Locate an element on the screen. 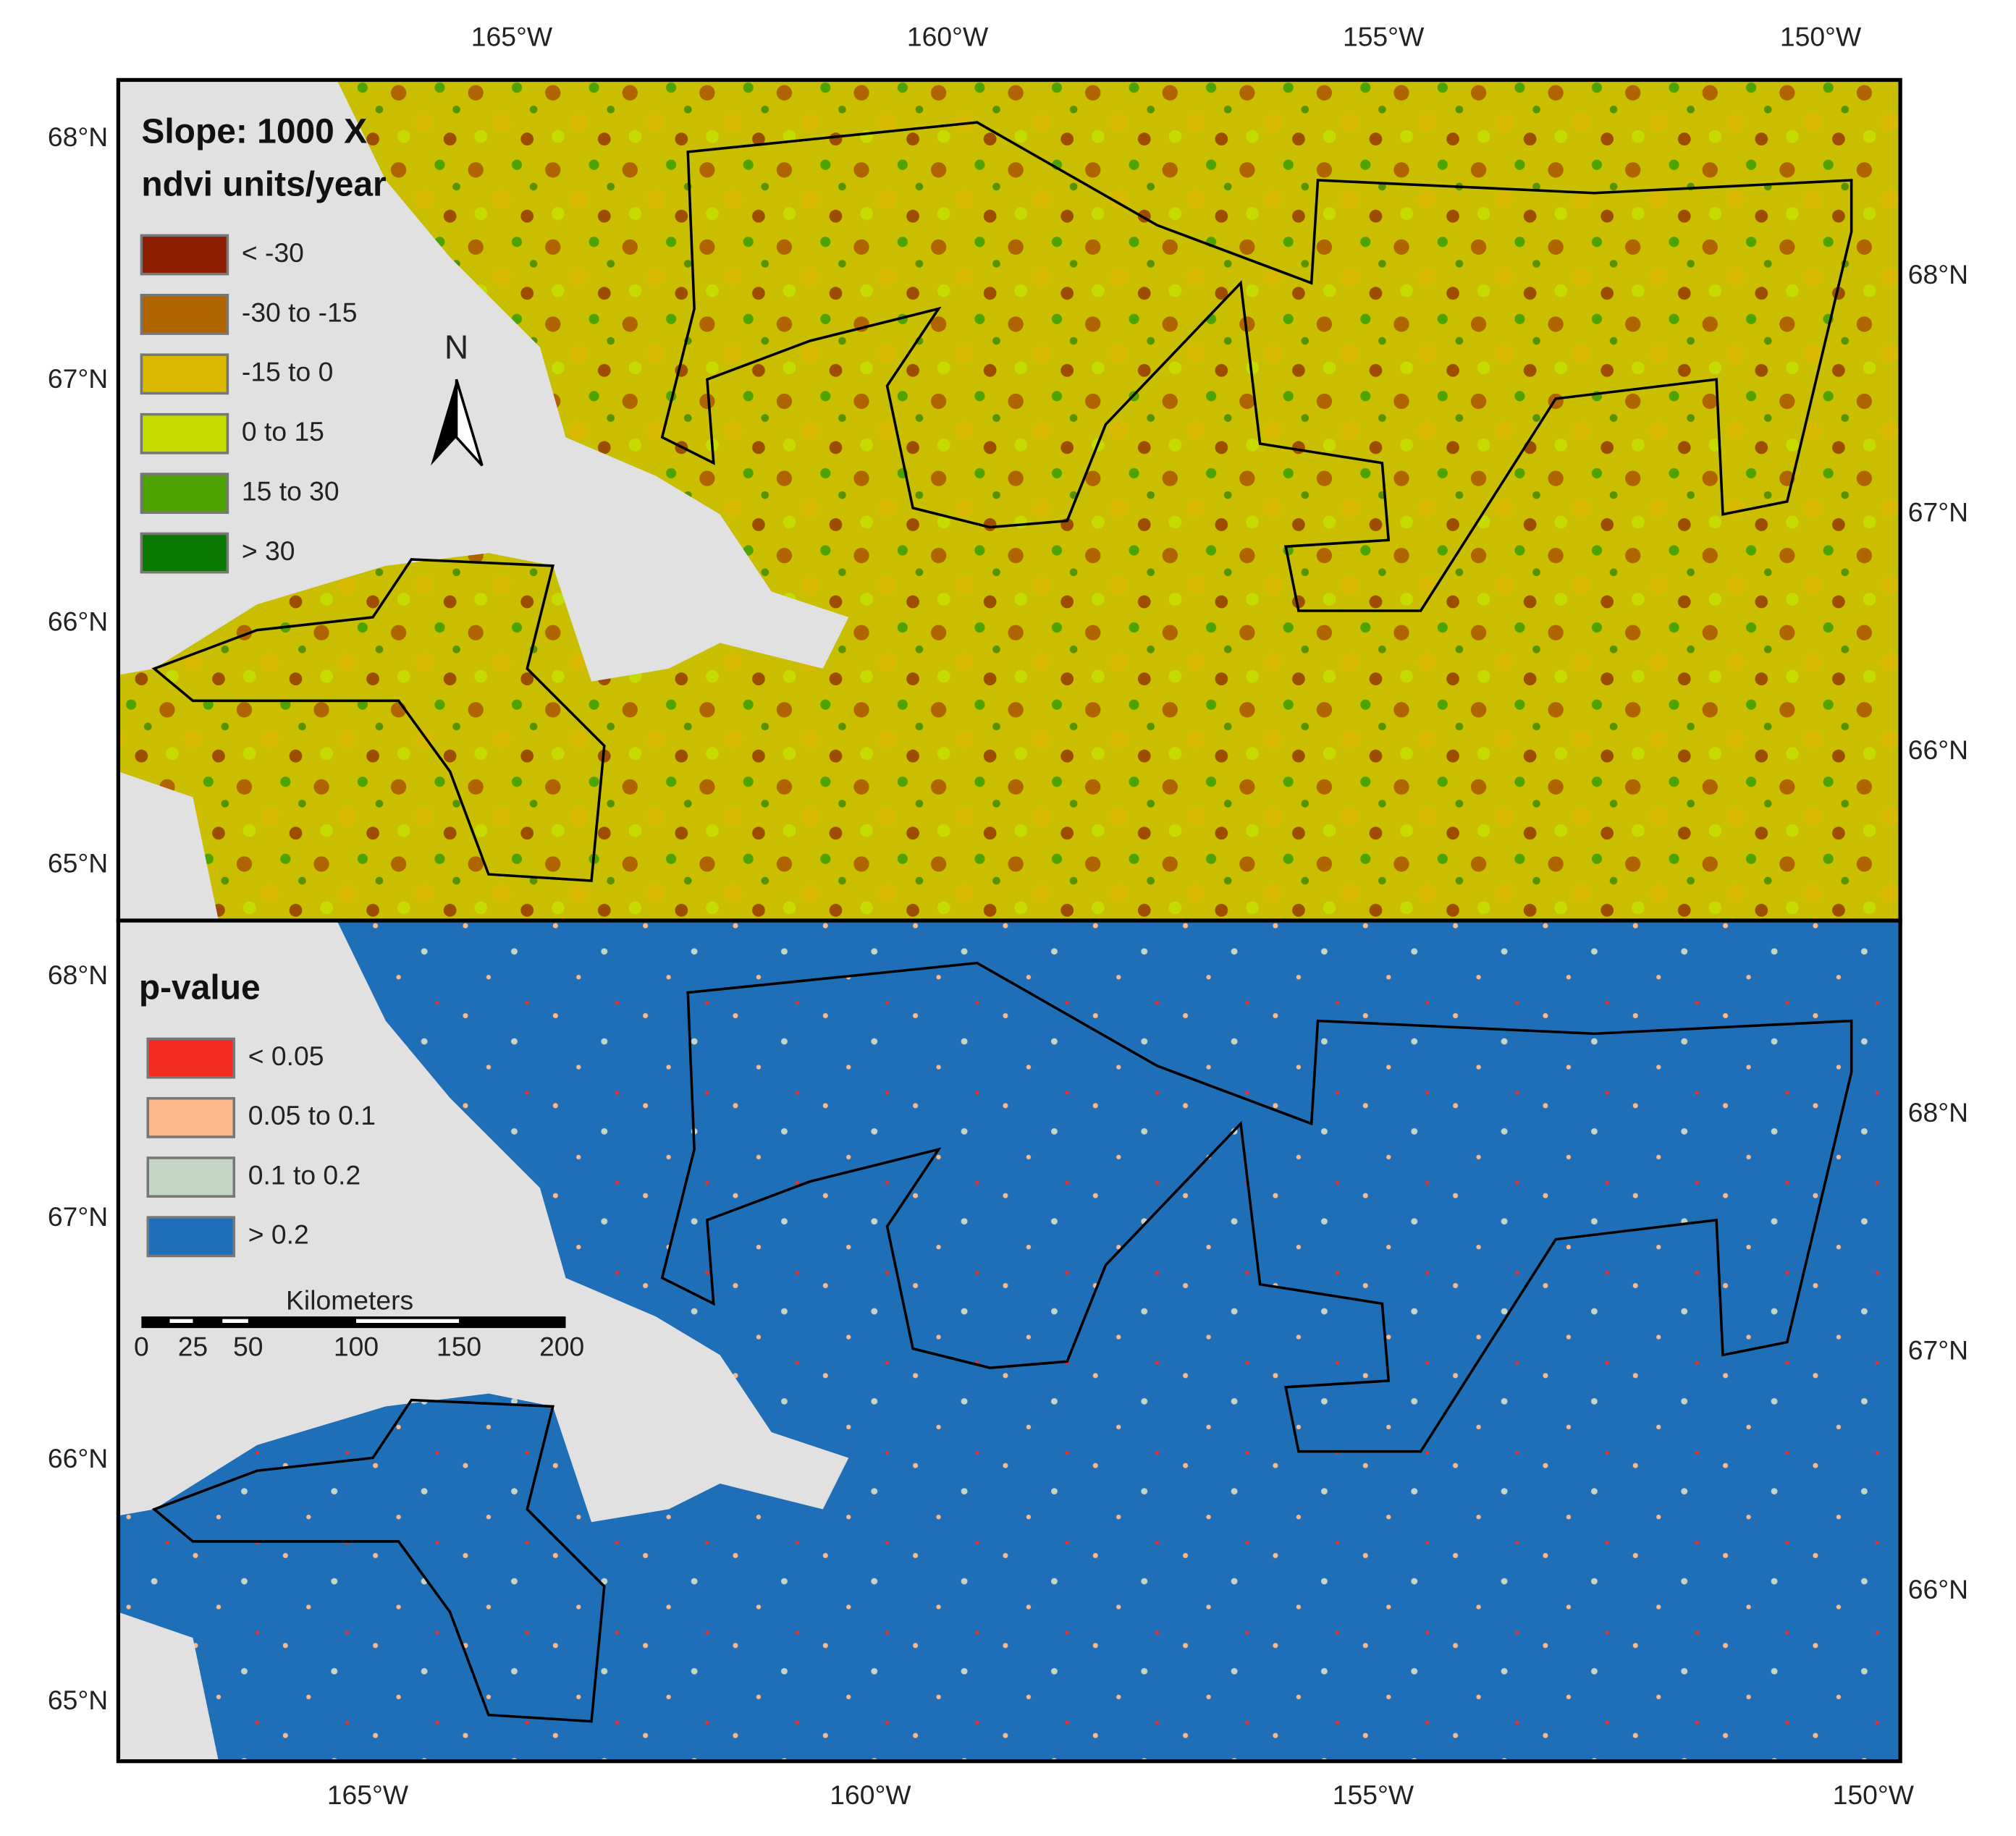 The height and width of the screenshot is (1836, 2016). scale-label: 0 is located at coordinates (142, 1346).